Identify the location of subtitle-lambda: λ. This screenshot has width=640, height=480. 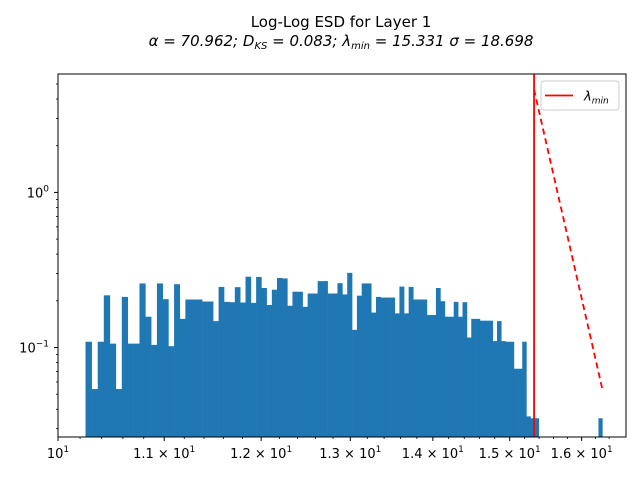
(346, 41).